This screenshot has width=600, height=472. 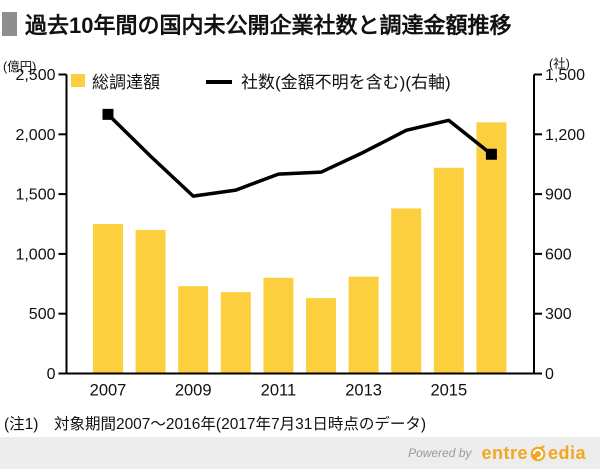 What do you see at coordinates (363, 325) in the screenshot?
I see `bar-2013` at bounding box center [363, 325].